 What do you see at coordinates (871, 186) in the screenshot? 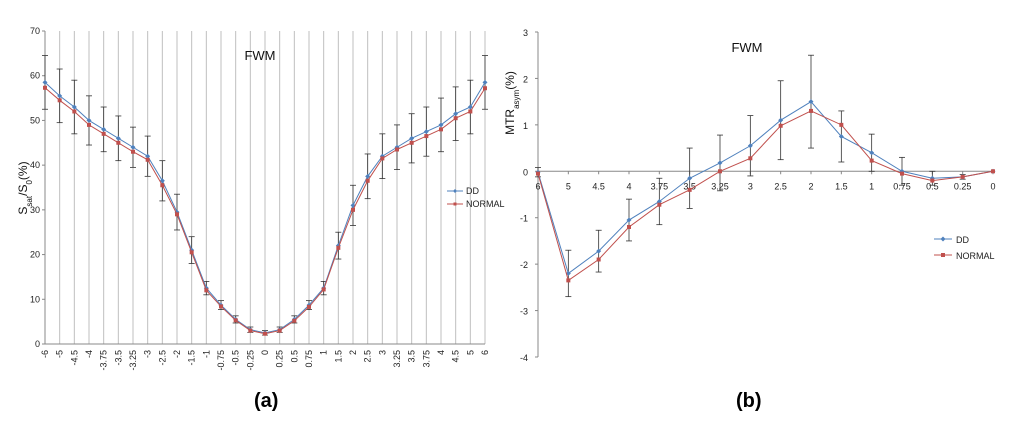
I see `x-tick-label-b: 1` at bounding box center [871, 186].